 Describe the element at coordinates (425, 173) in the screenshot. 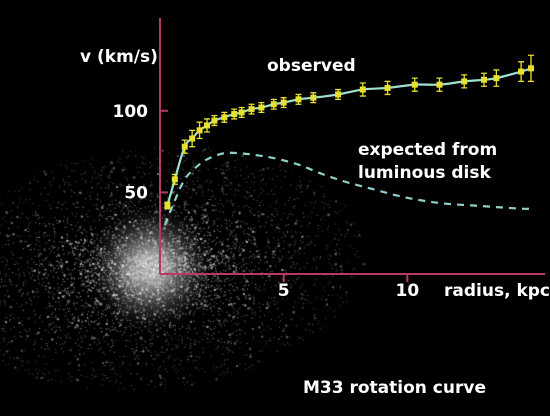

I see `expected-annotation-line2: luminous disk` at that location.